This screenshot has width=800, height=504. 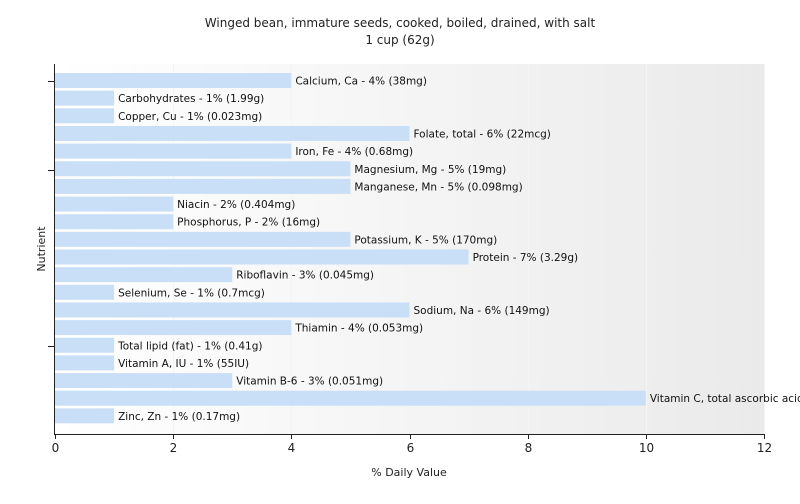 What do you see at coordinates (41, 249) in the screenshot?
I see `y-axis-title: Nutrient` at bounding box center [41, 249].